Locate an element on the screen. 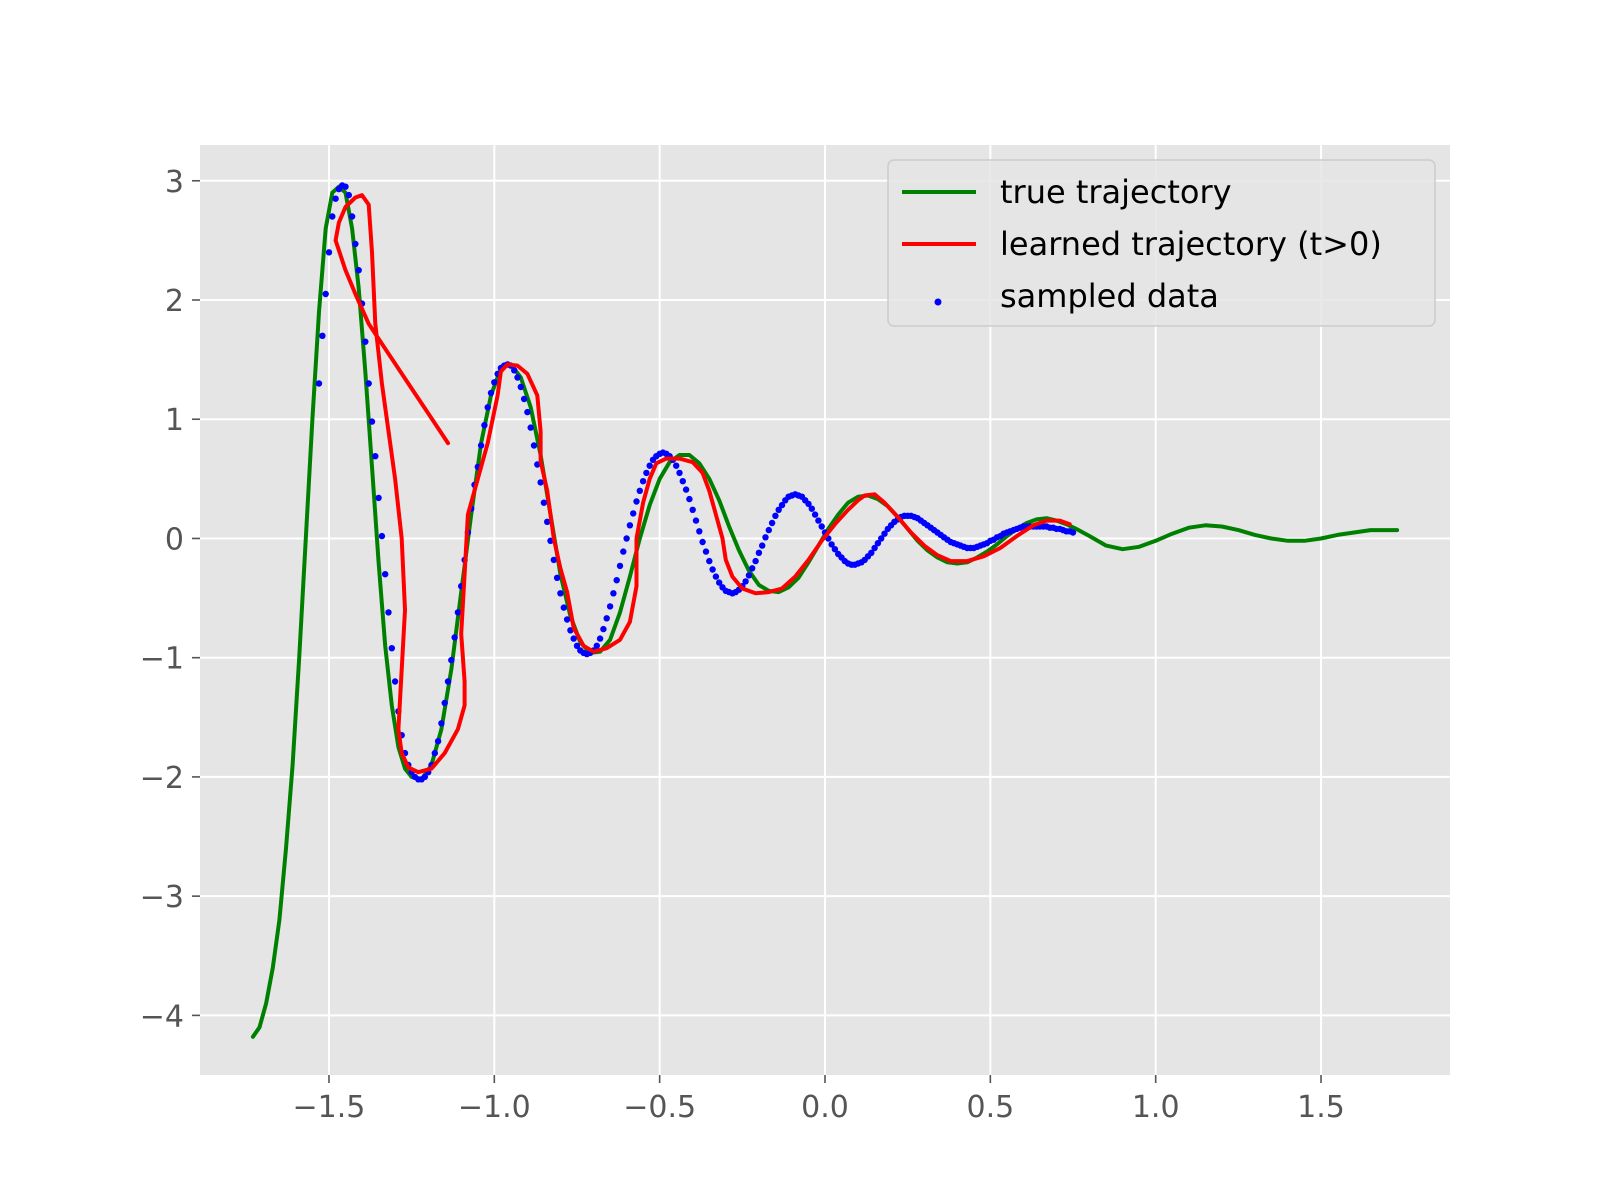  x-tick-label: 0.0 is located at coordinates (825, 1107).